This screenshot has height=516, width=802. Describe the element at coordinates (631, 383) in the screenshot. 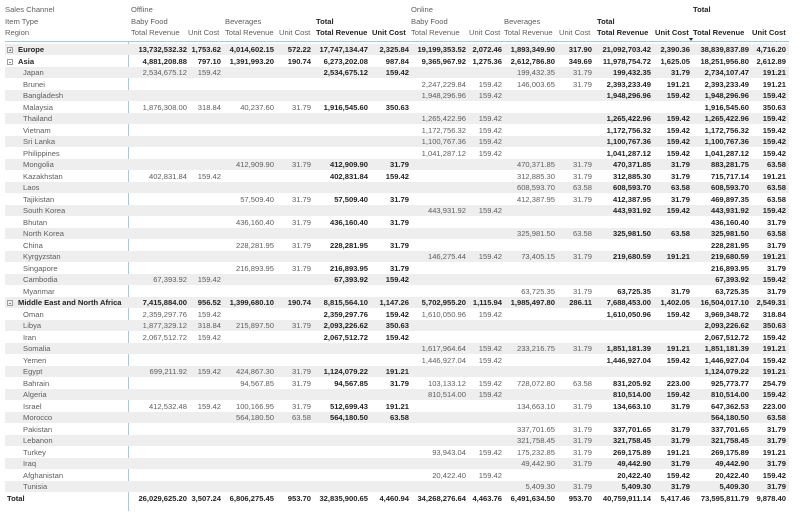

I see `cell-value: 831,205.92` at that location.